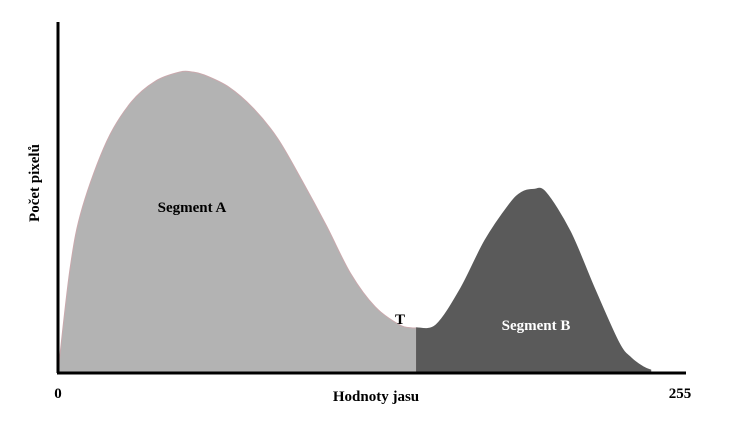 This screenshot has width=742, height=424. What do you see at coordinates (376, 397) in the screenshot?
I see `x-axis-label: Hodnoty jasu` at bounding box center [376, 397].